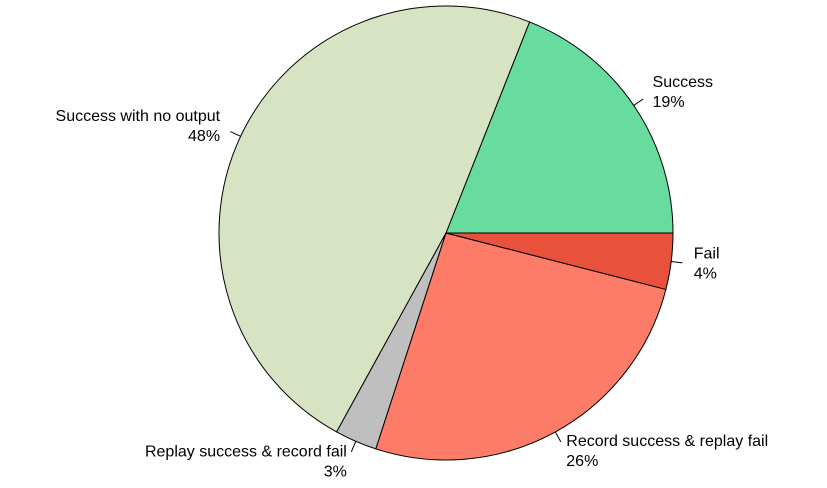 The height and width of the screenshot is (488, 827). Describe the element at coordinates (138, 116) in the screenshot. I see `slice-label: Success with no output` at that location.